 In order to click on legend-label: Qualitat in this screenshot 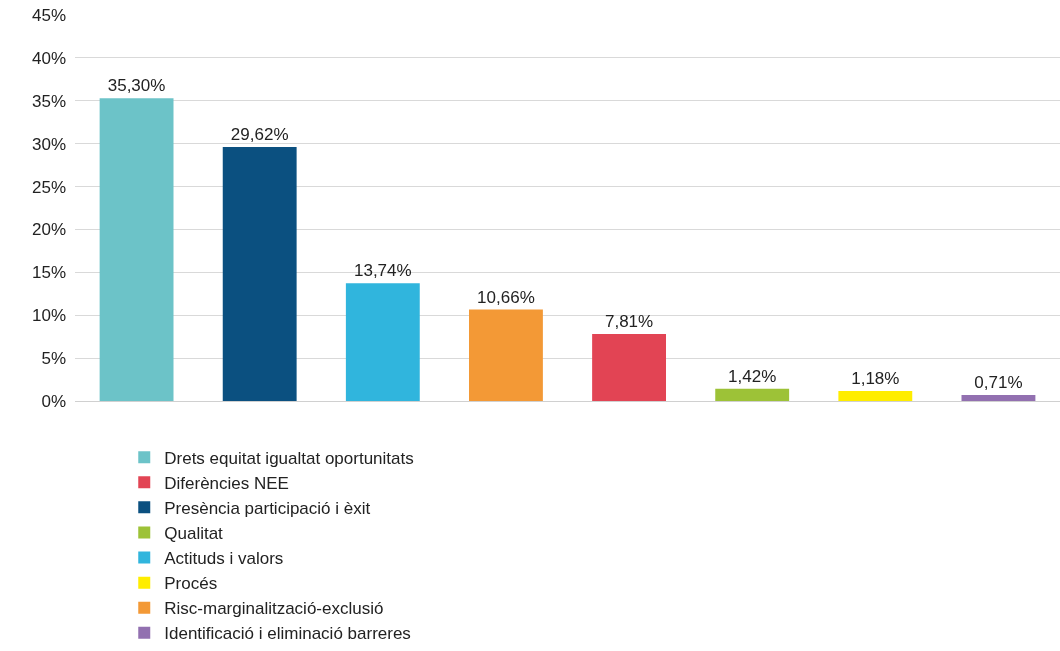, I will do `click(194, 534)`.